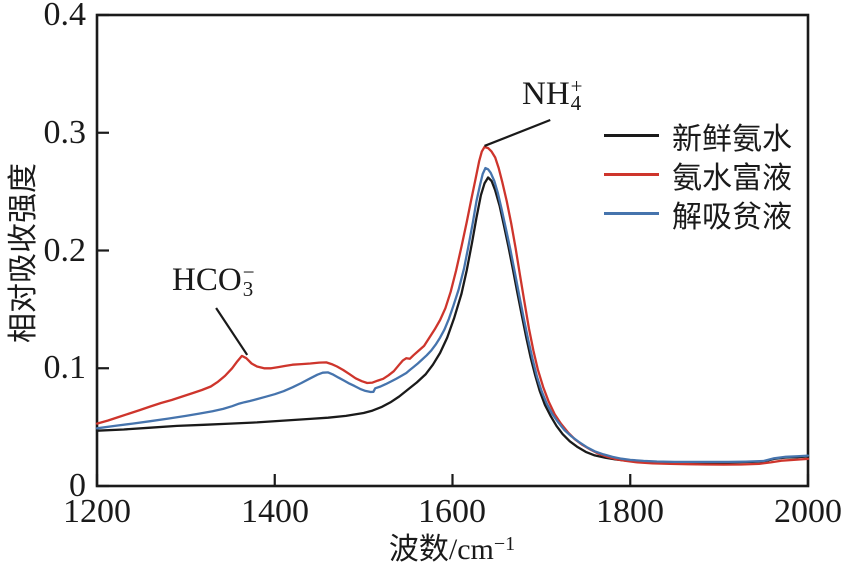 This screenshot has height=575, width=842. I want to click on legend-label: 氨水富液, so click(732, 178).